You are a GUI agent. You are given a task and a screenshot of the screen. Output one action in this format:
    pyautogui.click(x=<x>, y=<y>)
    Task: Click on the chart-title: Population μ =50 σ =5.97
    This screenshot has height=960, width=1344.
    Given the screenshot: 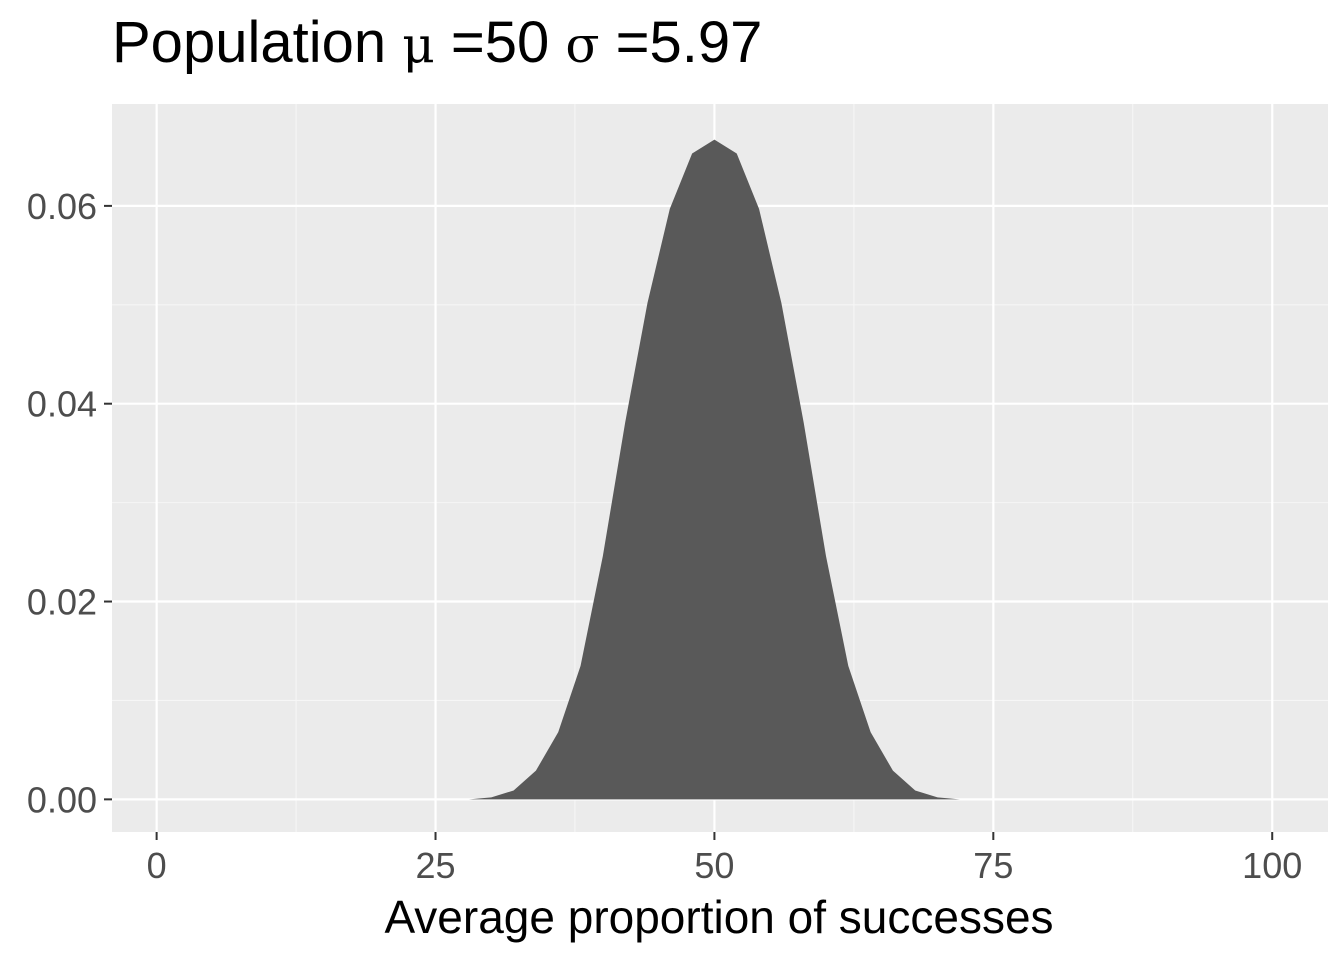 What is the action you would take?
    pyautogui.click(x=437, y=42)
    